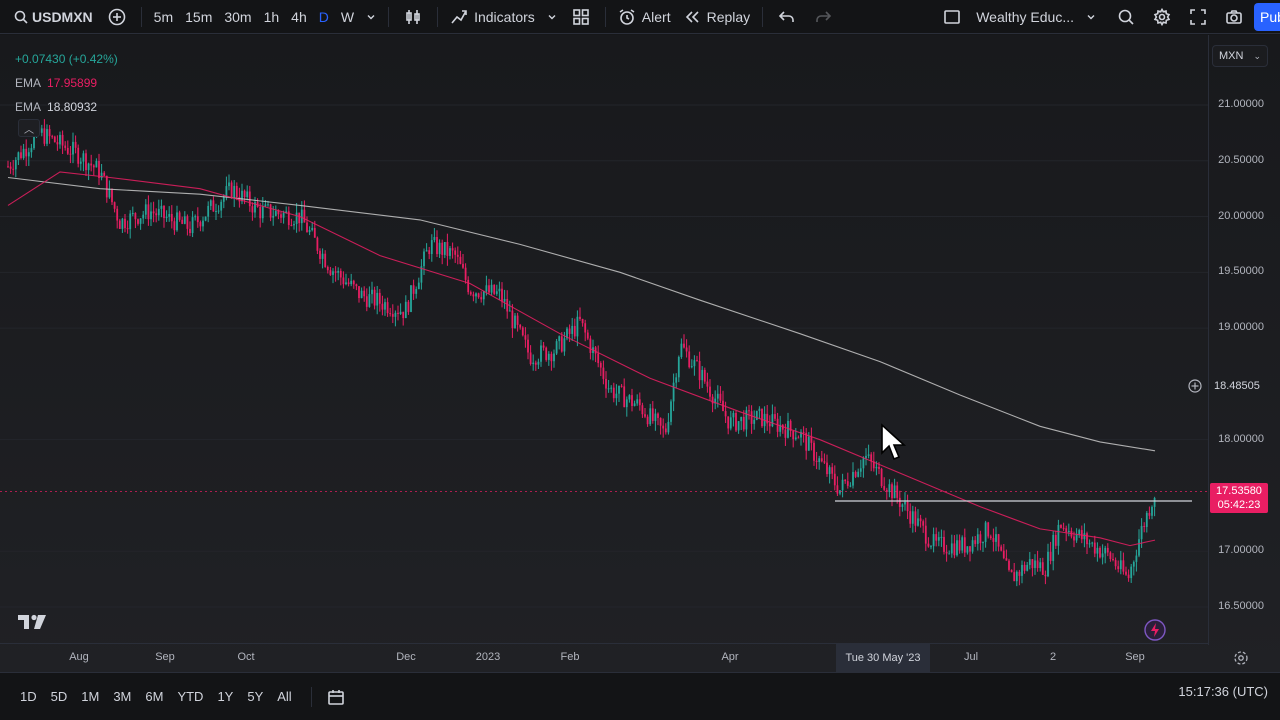  Describe the element at coordinates (604, 657) in the screenshot. I see `time-scale: Aug Sep Oct Dec 2023 Feb Apr Jul 2 Sep` at that location.